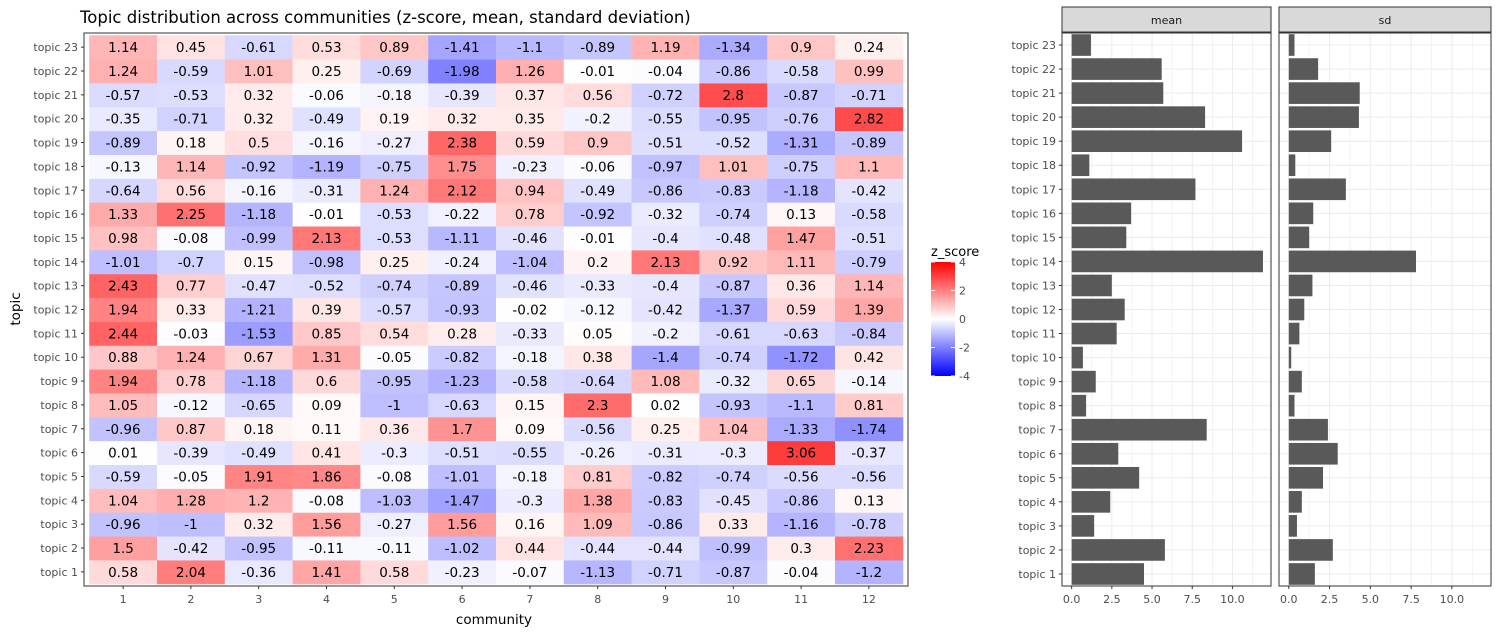 Image resolution: width=1500 pixels, height=634 pixels. I want to click on heatmap-value-label: -1.2, so click(869, 573).